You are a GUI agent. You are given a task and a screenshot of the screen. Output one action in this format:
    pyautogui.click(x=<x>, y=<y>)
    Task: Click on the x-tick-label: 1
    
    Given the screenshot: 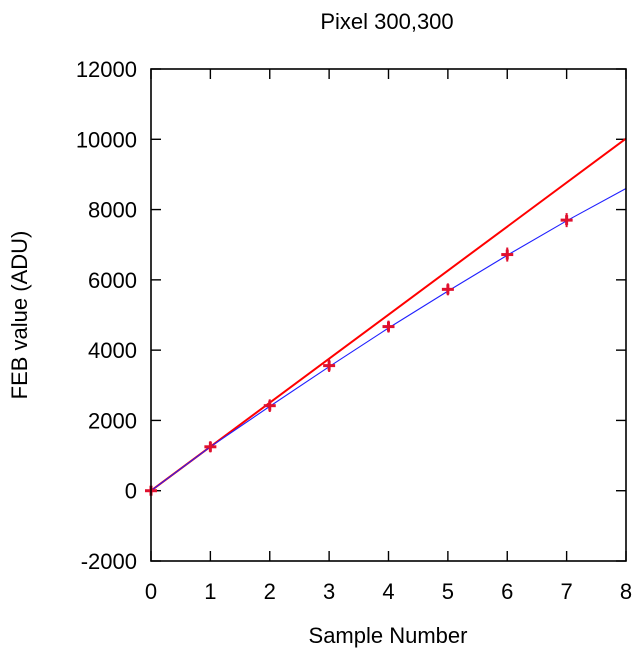 What is the action you would take?
    pyautogui.click(x=210, y=591)
    